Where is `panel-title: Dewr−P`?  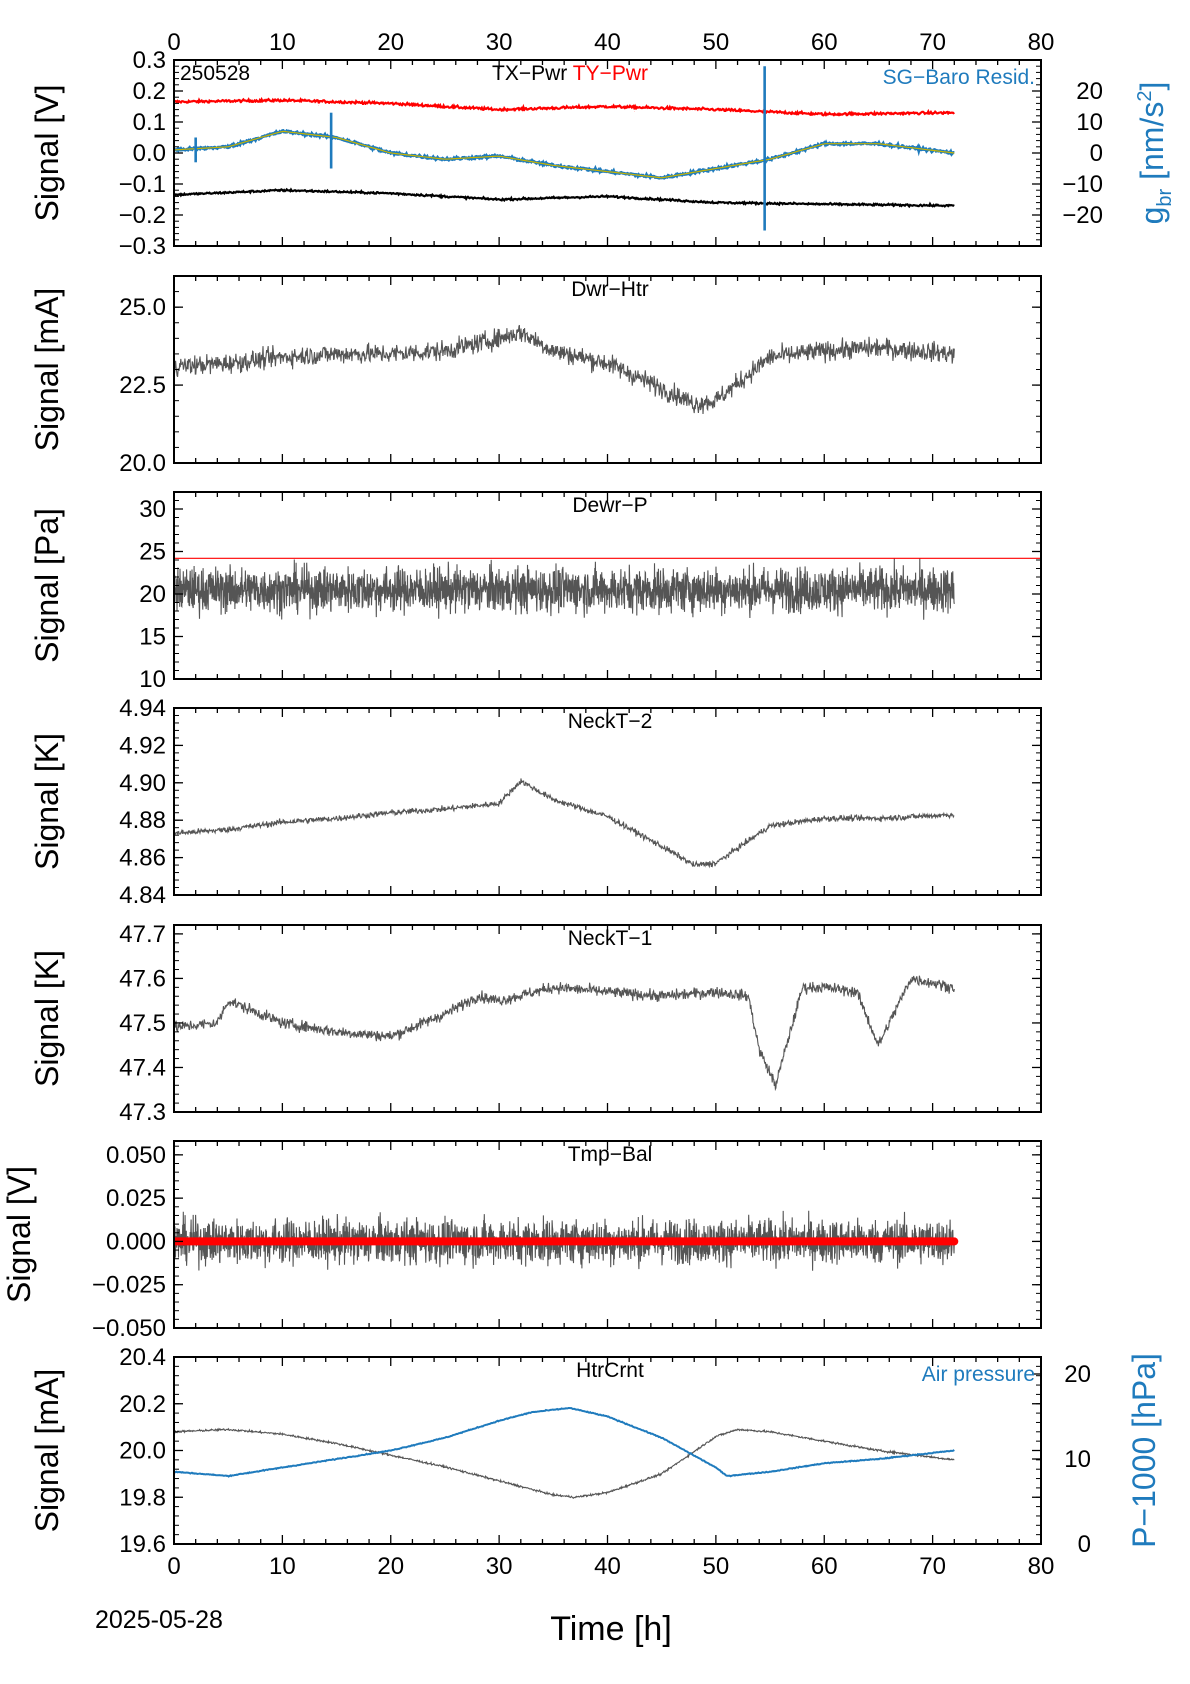
panel-title: Dewr−P is located at coordinates (609, 505).